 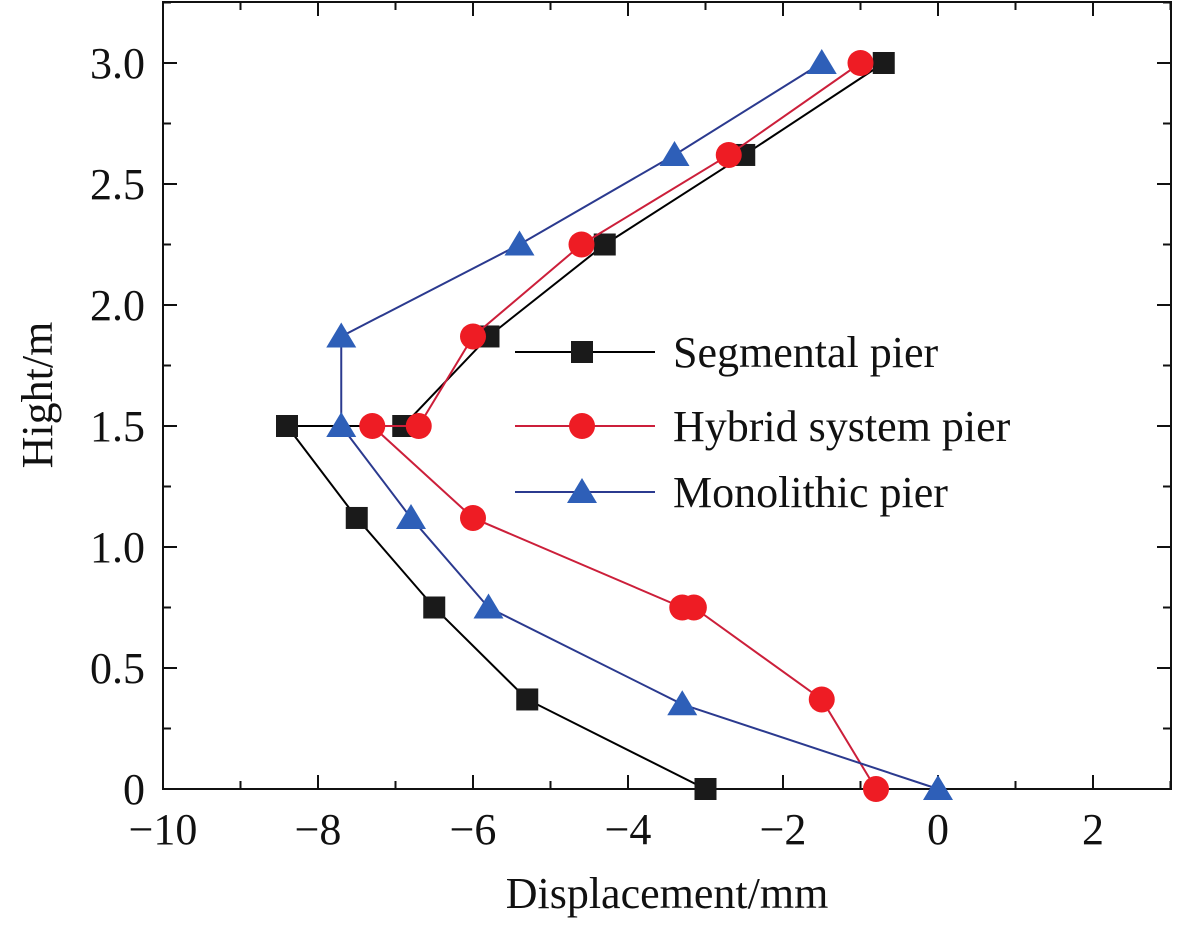 I want to click on x-tick-label: 0, so click(x=938, y=829).